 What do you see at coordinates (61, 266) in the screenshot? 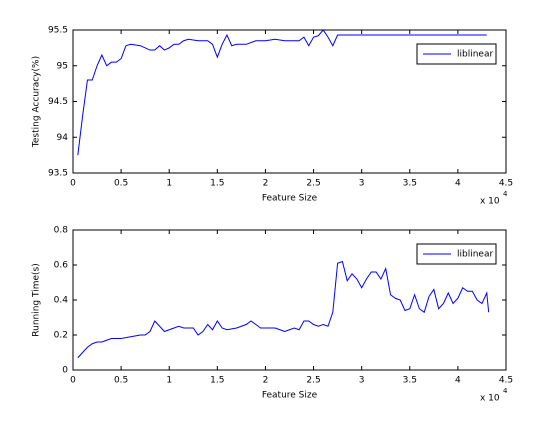
I see `y-tick-label: 0.6` at bounding box center [61, 266].